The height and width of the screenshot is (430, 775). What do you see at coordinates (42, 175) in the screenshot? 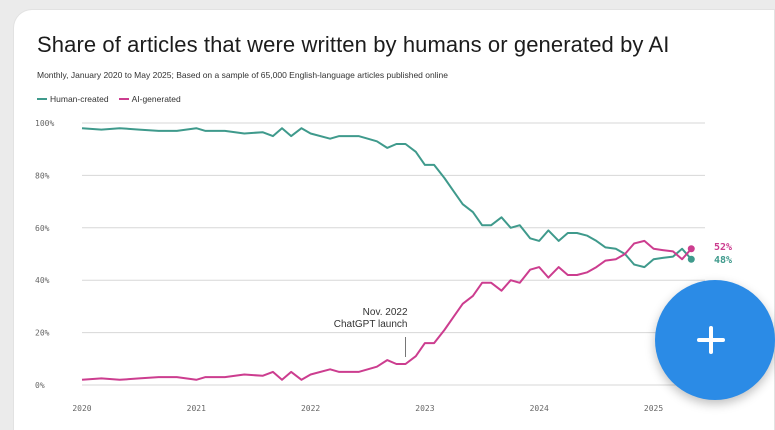
I see `y-tick-label: 80%` at bounding box center [42, 175].